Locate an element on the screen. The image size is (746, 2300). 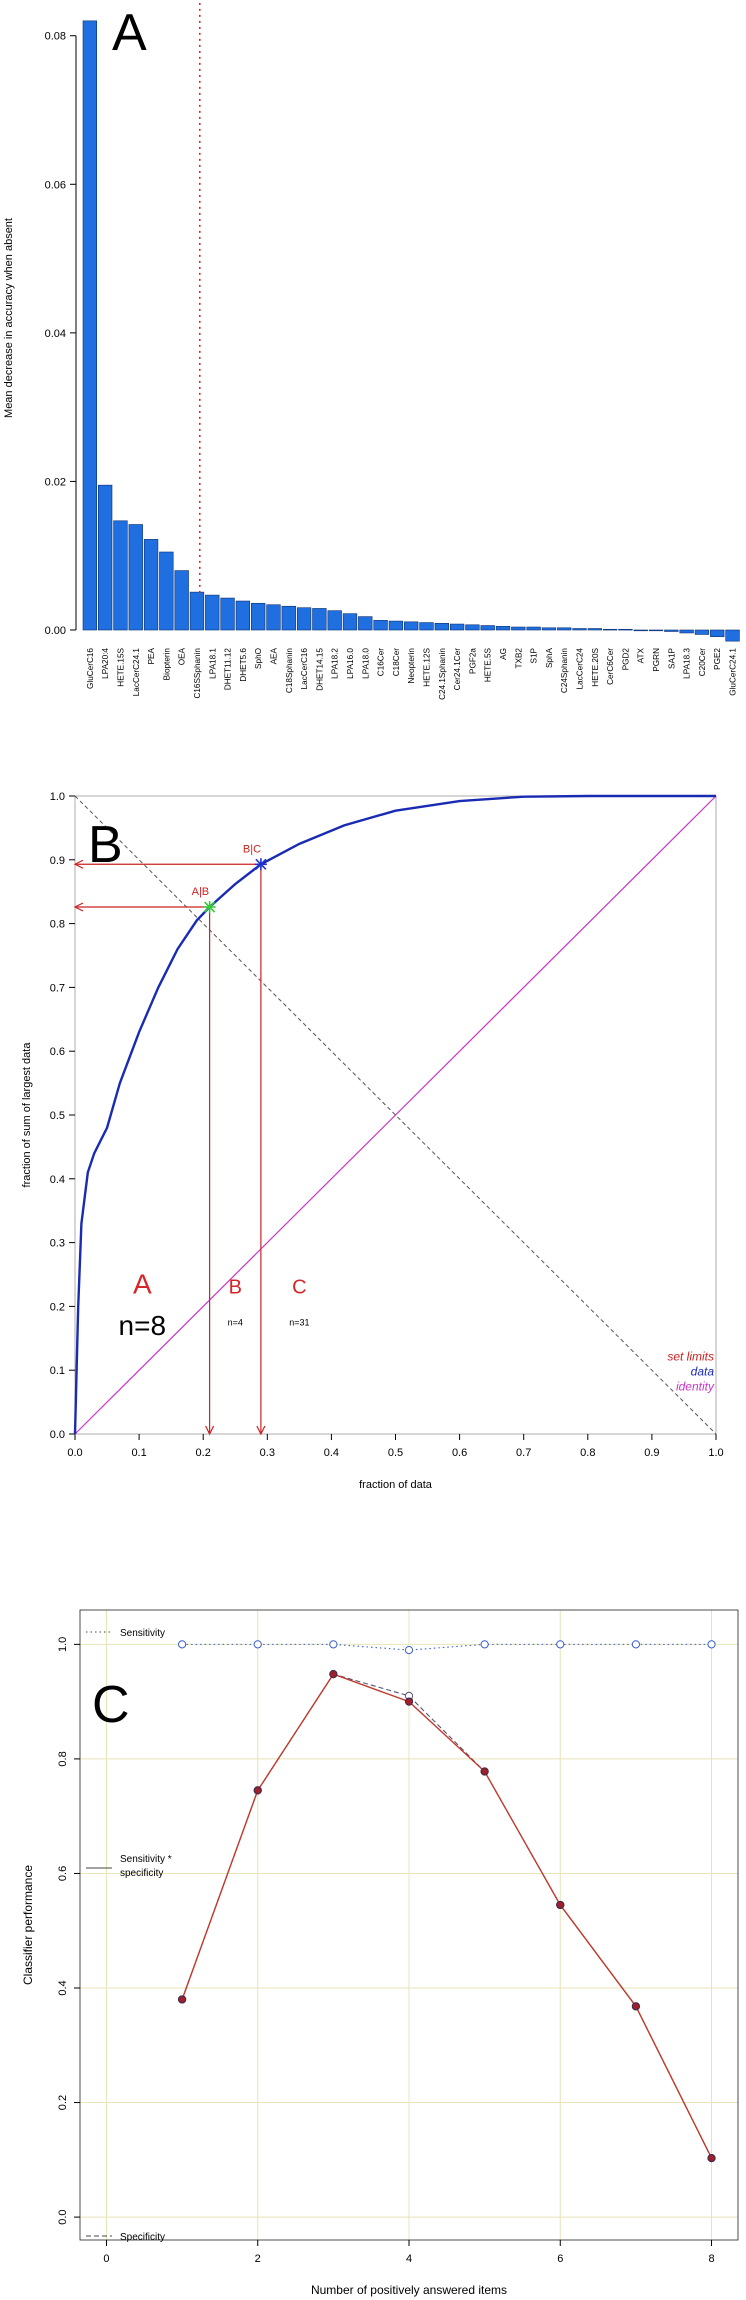
y-tick-label: 0.7 is located at coordinates (57, 988).